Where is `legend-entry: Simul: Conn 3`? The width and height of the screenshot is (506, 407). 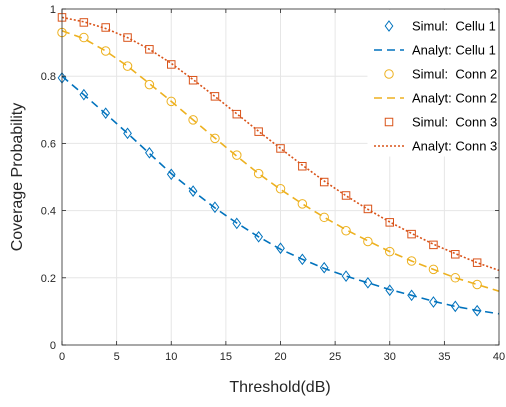 legend-entry: Simul: Conn 3 is located at coordinates (440, 122).